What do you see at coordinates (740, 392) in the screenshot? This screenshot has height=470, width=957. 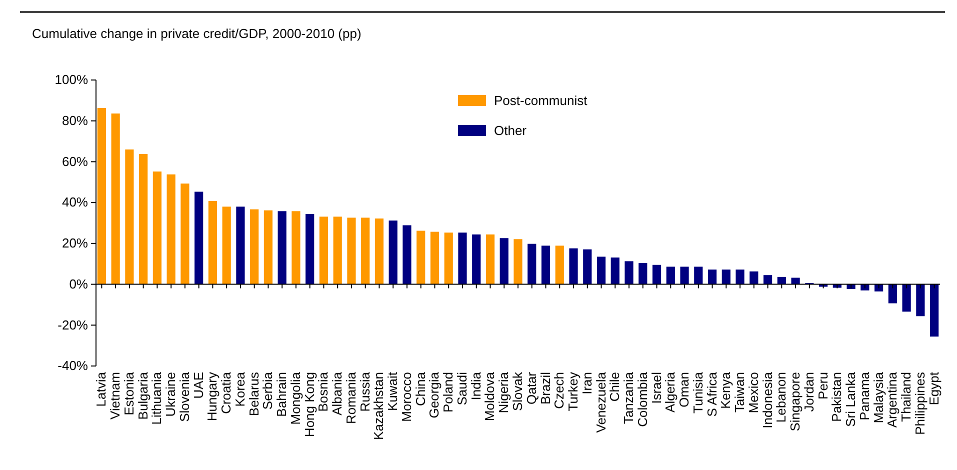 I see `x-tick-label: Taiwan` at bounding box center [740, 392].